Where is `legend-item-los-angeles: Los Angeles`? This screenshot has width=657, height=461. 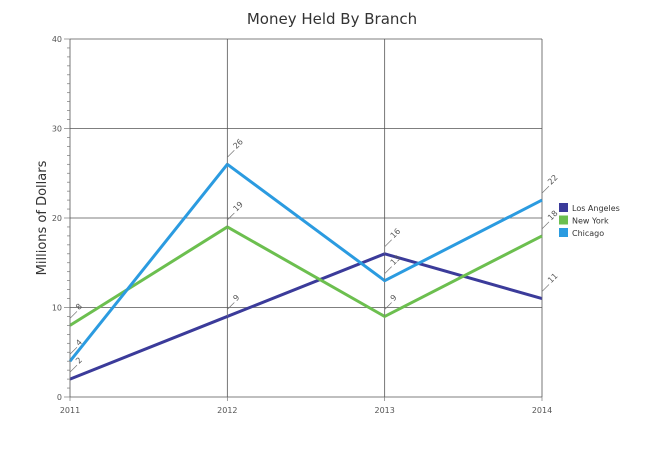
legend-item-los-angeles: Los Angeles is located at coordinates (589, 208).